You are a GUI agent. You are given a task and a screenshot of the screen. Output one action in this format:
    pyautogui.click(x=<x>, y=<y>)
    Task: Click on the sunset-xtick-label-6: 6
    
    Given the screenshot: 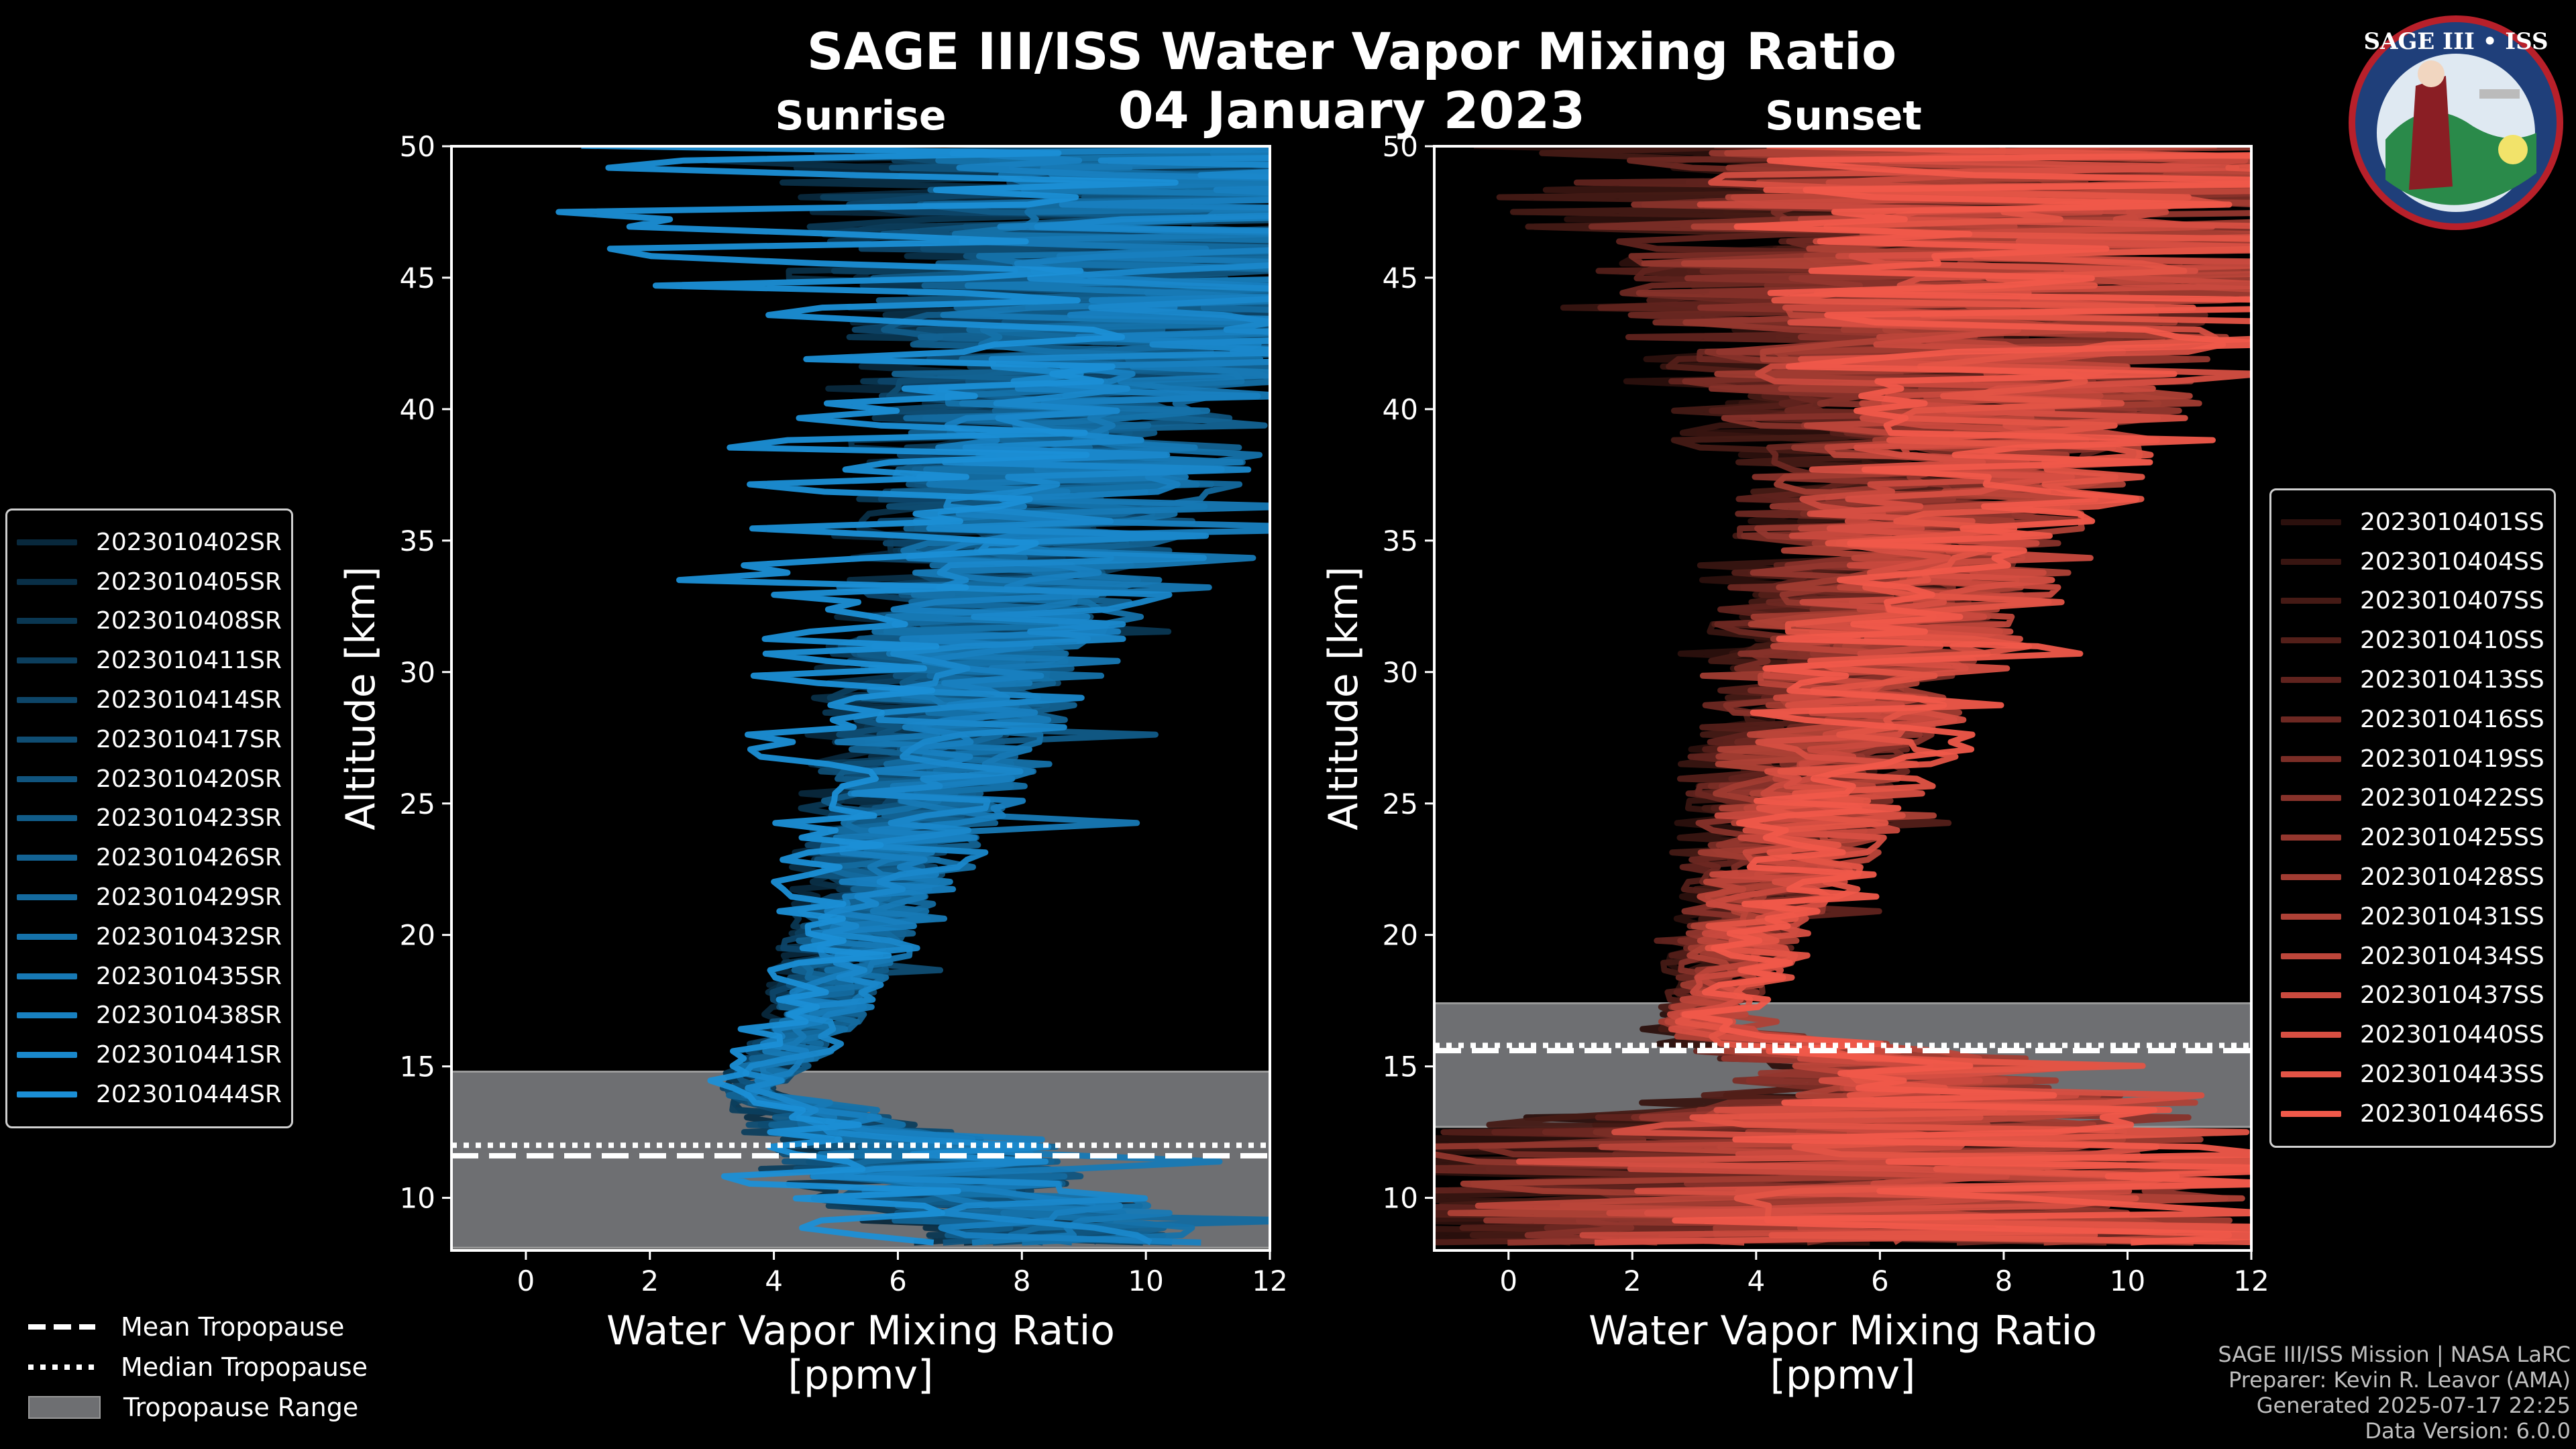 What is the action you would take?
    pyautogui.click(x=1880, y=1281)
    